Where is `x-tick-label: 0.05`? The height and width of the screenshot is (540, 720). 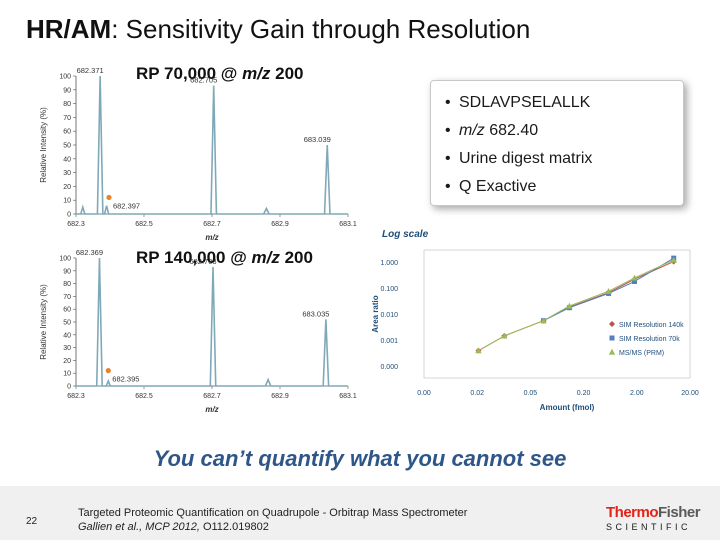
x-tick-label: 0.05 is located at coordinates (531, 393).